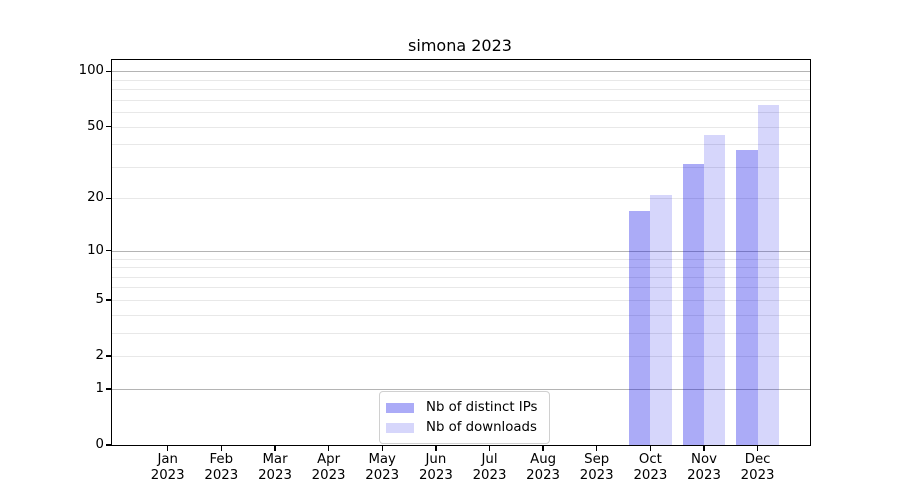  I want to click on bar-oct-distinct-ips, so click(640, 327).